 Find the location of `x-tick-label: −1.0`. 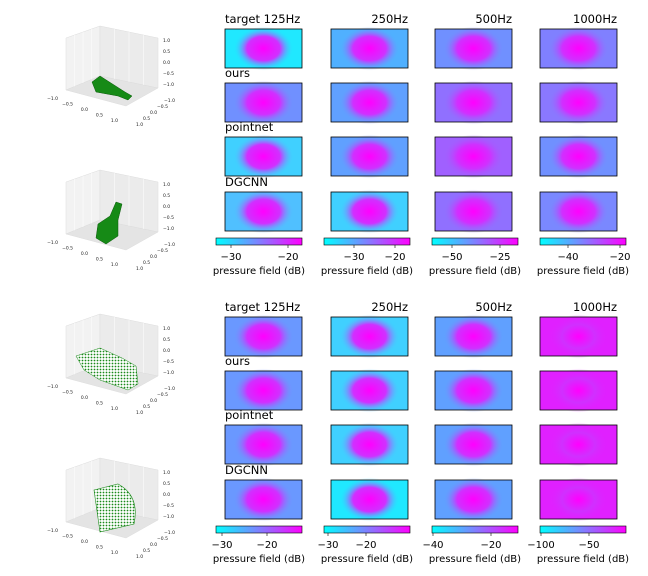

x-tick-label: −1.0 is located at coordinates (52, 387).